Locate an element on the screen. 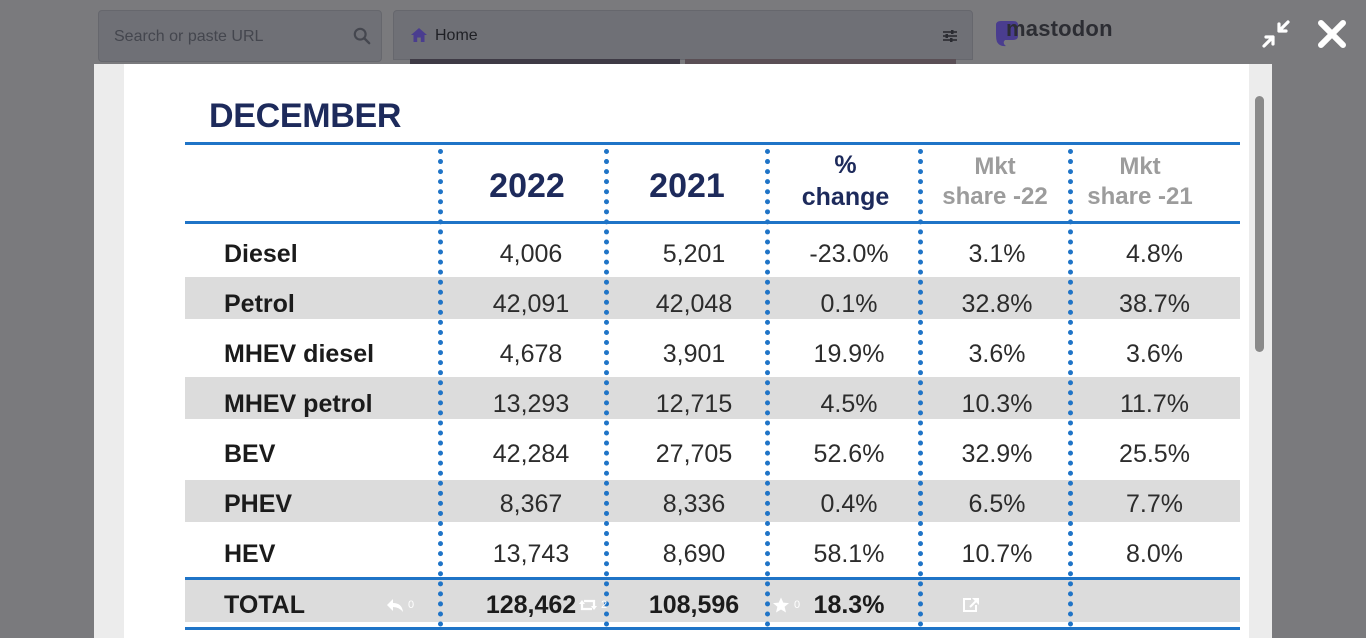 The height and width of the screenshot is (638, 1366). search-box is located at coordinates (240, 36).